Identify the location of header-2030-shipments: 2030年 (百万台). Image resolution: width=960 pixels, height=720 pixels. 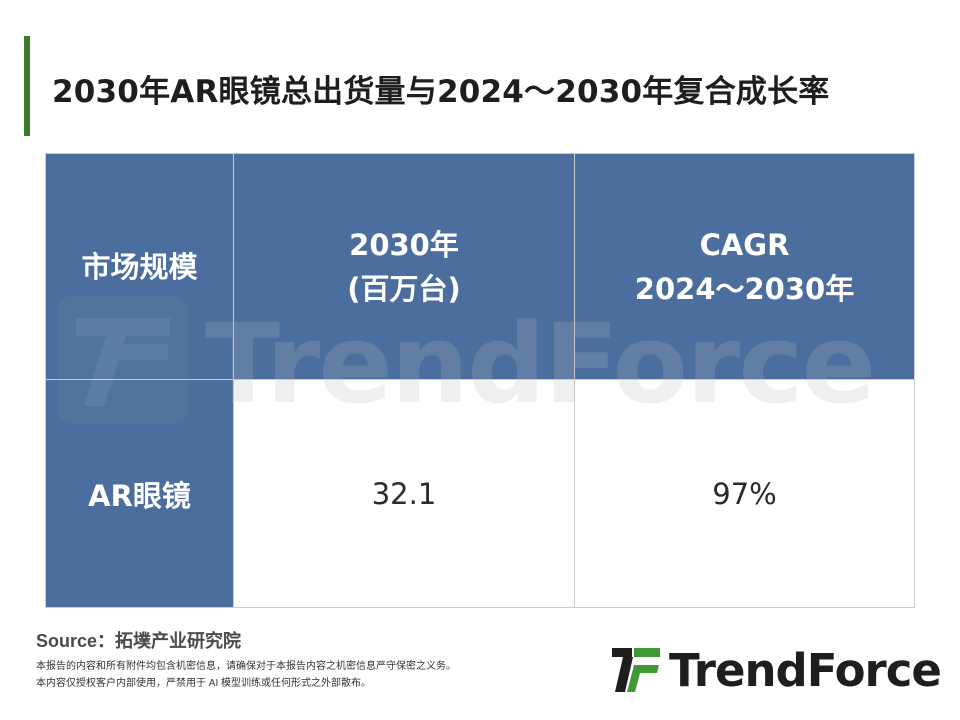
(404, 266).